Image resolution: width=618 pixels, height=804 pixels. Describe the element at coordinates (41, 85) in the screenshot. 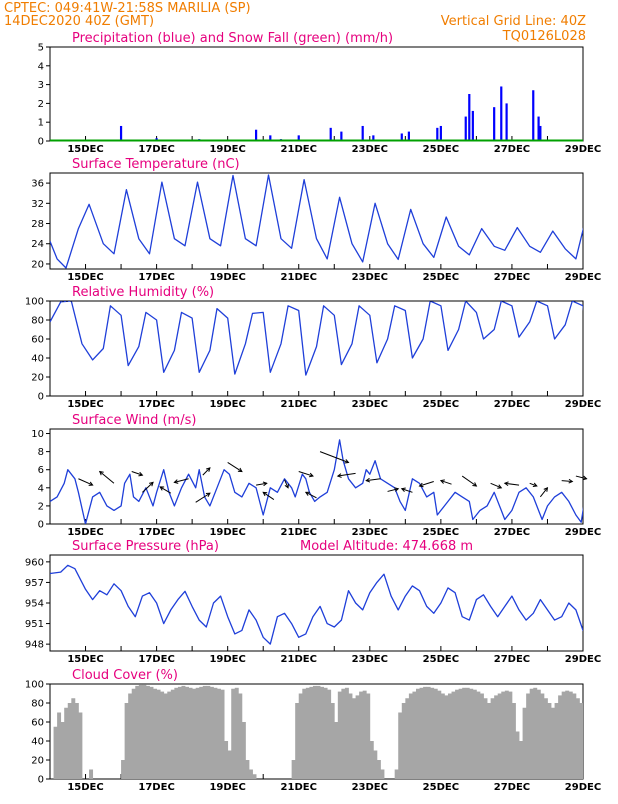

I see `precip-ytick-label: 3` at that location.